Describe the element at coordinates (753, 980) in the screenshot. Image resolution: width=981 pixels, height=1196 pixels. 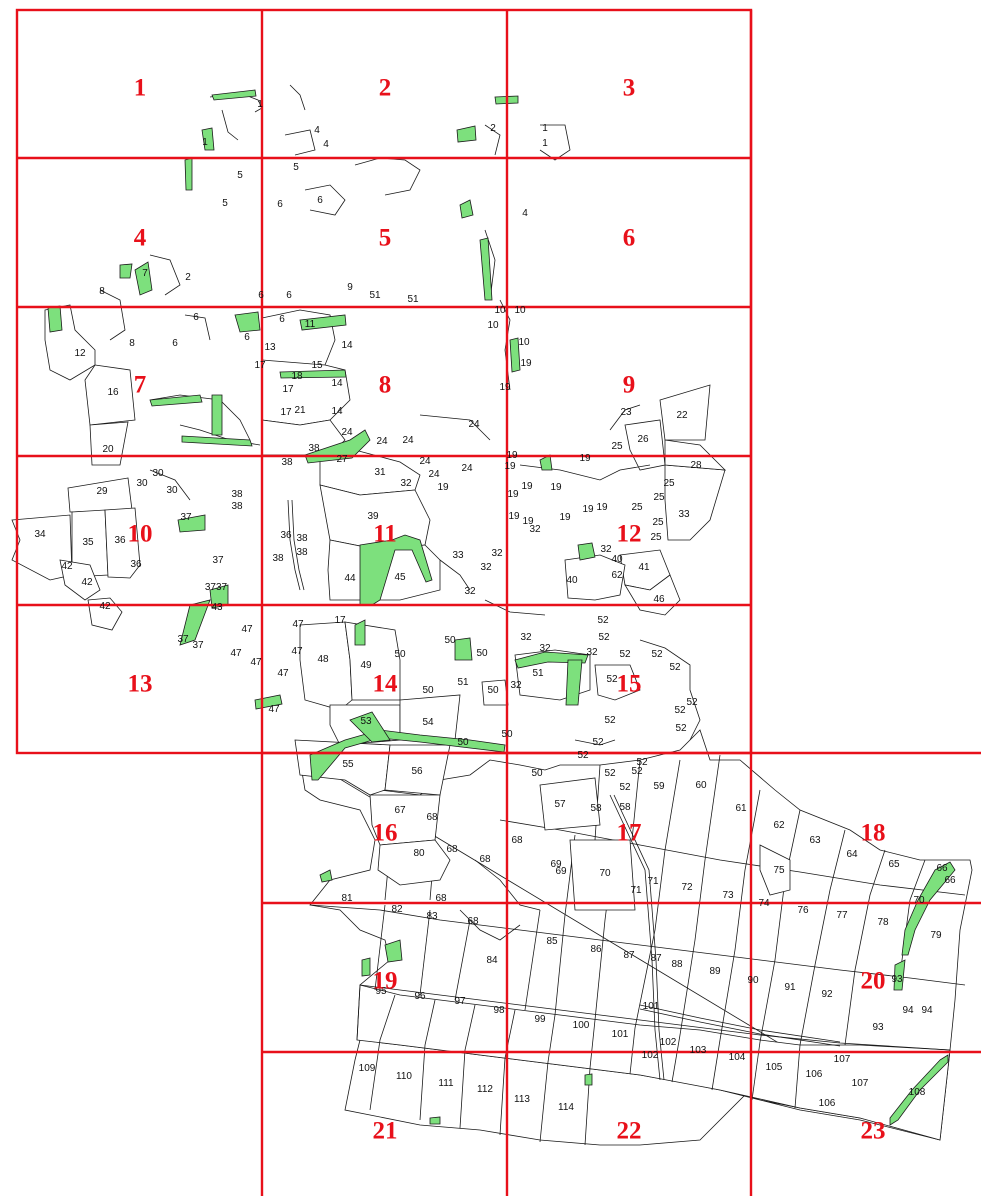
I see `parcel-label: 90` at that location.